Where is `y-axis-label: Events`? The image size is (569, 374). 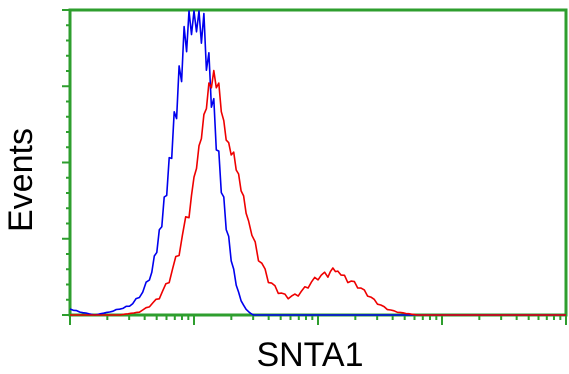
y-axis-label: Events is located at coordinates (21, 180).